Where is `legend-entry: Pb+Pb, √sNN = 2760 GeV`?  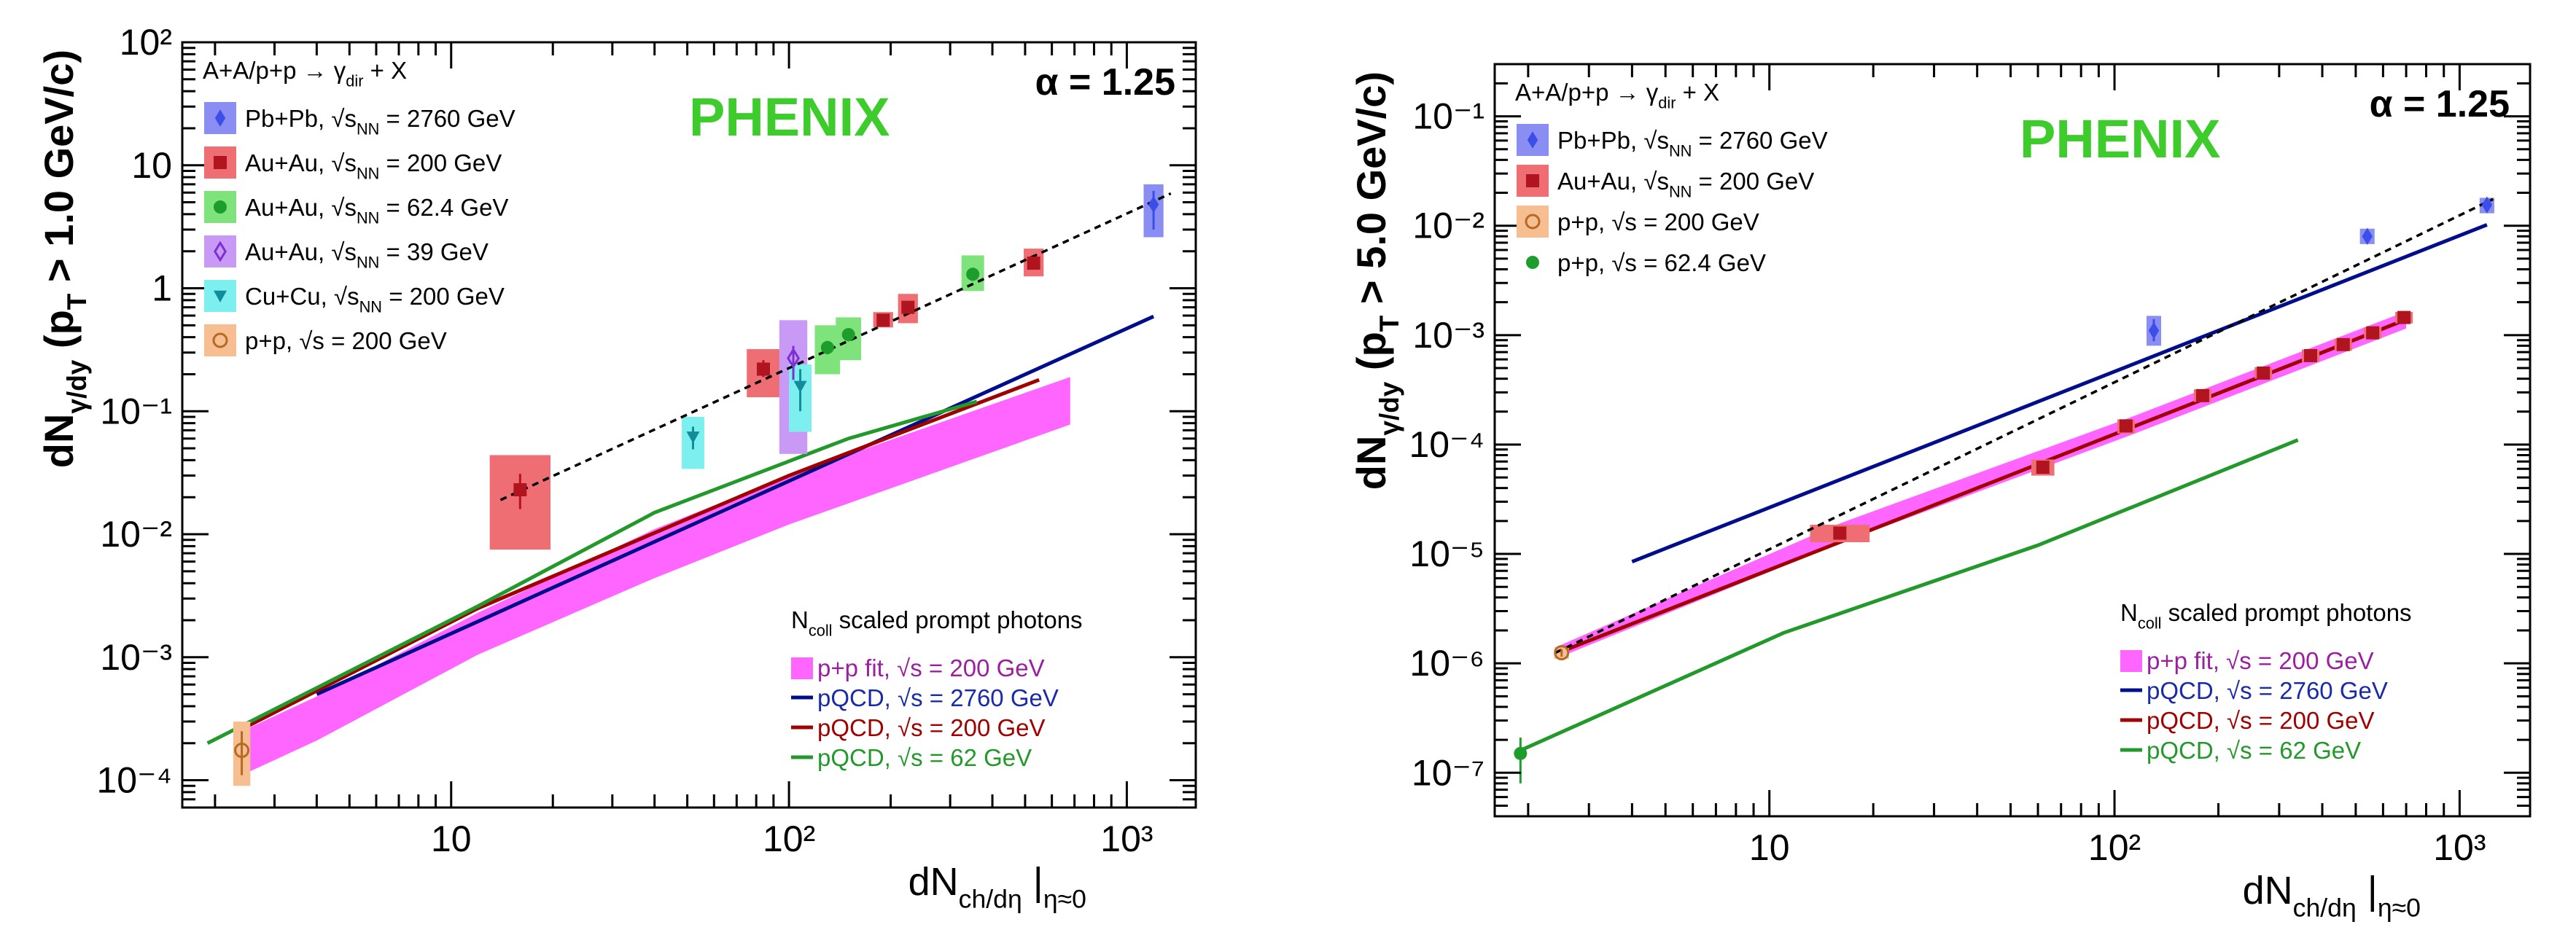
legend-entry: Pb+Pb, √sNN = 2760 GeV is located at coordinates (1692, 143).